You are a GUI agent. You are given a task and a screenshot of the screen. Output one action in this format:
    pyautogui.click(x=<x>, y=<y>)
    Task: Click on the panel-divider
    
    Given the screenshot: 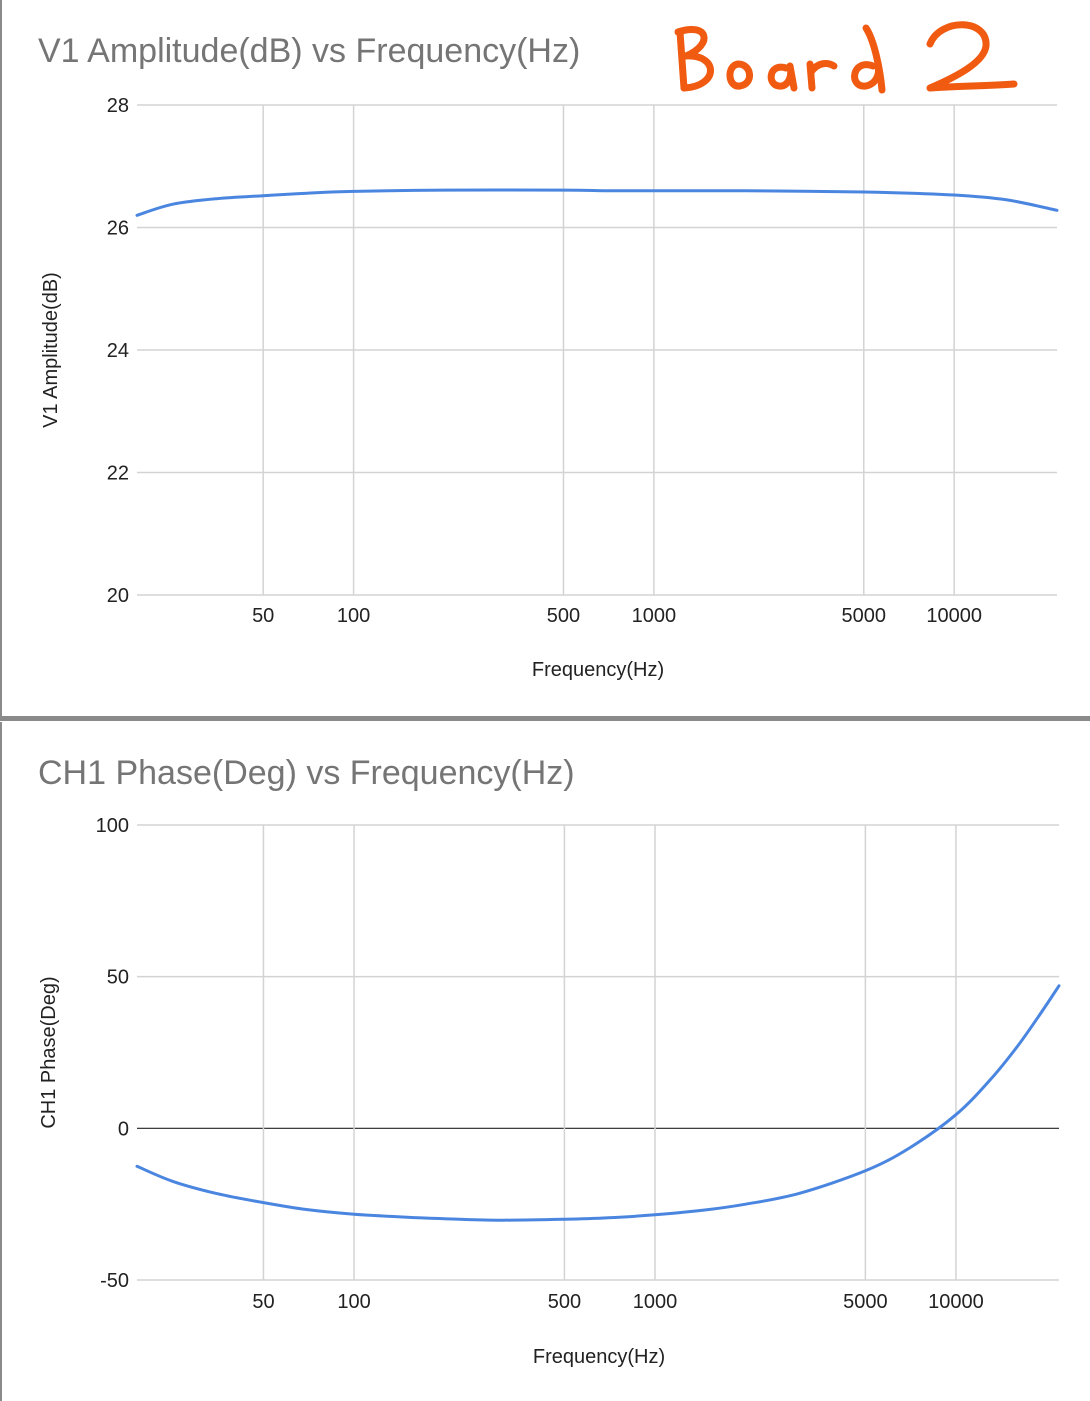 What is the action you would take?
    pyautogui.click(x=545, y=718)
    